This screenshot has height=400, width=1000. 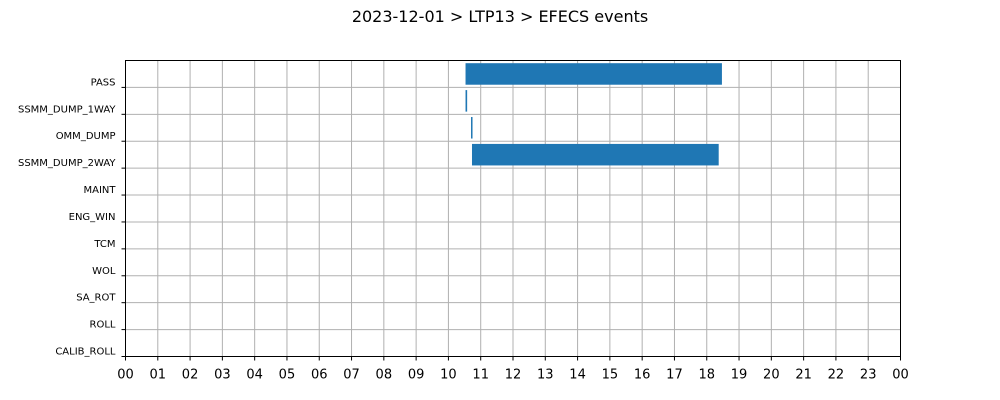 I want to click on x-tick-label: 02, so click(x=190, y=375).